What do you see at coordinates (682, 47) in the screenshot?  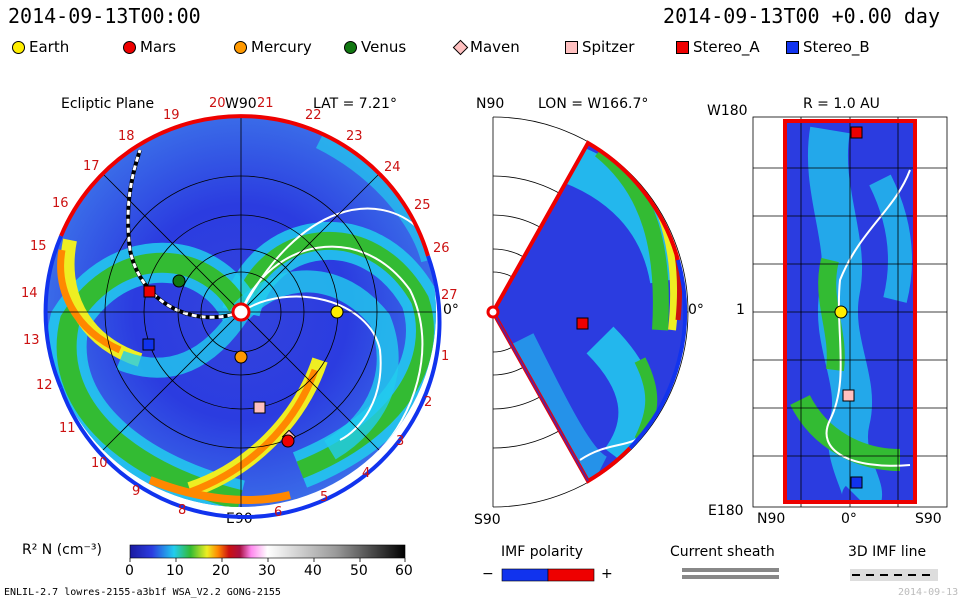 I see `stereo-a-icon` at bounding box center [682, 47].